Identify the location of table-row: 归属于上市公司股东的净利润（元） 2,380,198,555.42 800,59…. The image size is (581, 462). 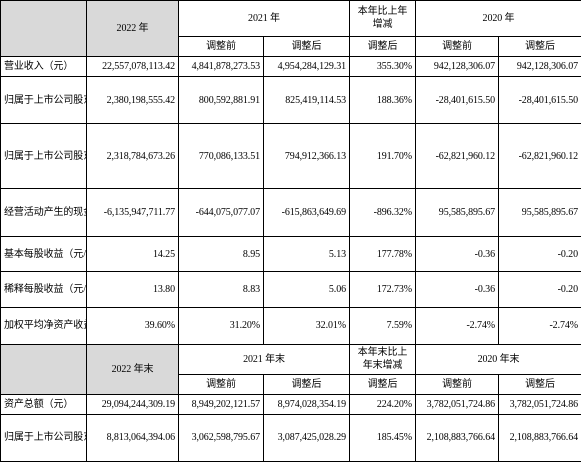
(290, 100).